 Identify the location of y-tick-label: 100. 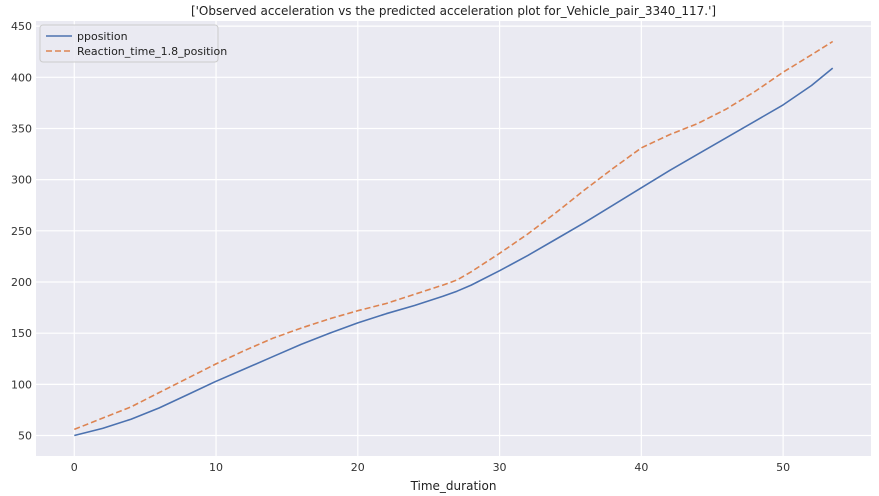
(21, 384).